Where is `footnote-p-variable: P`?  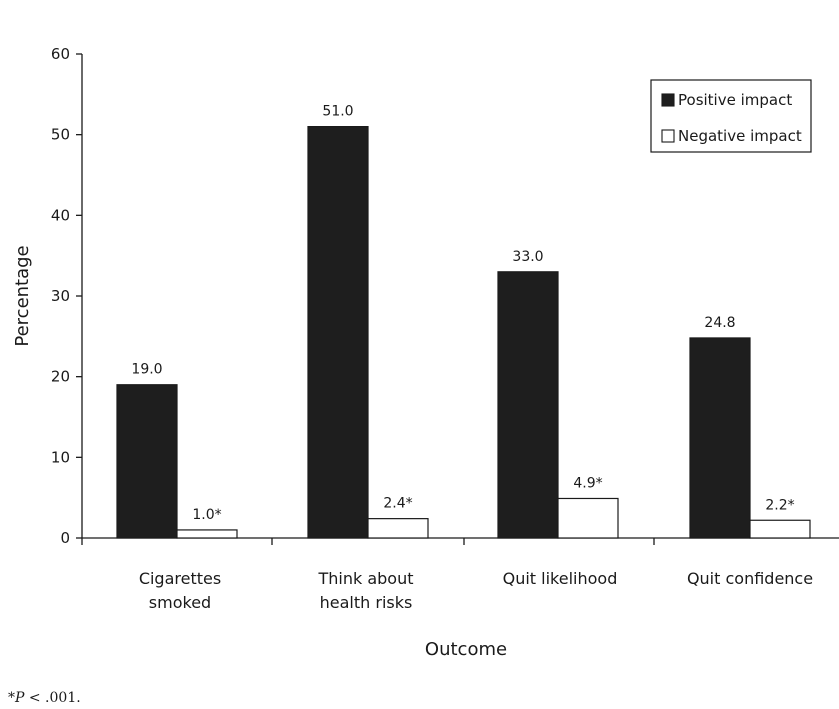 footnote-p-variable: P is located at coordinates (20, 698).